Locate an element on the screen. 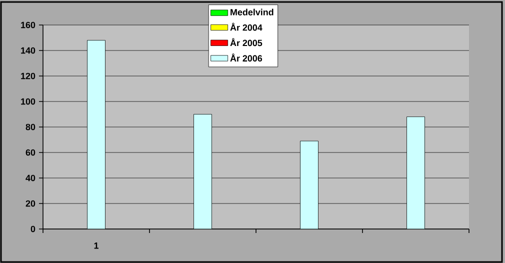 This screenshot has height=263, width=505. y-tick-label: 160 is located at coordinates (28, 25).